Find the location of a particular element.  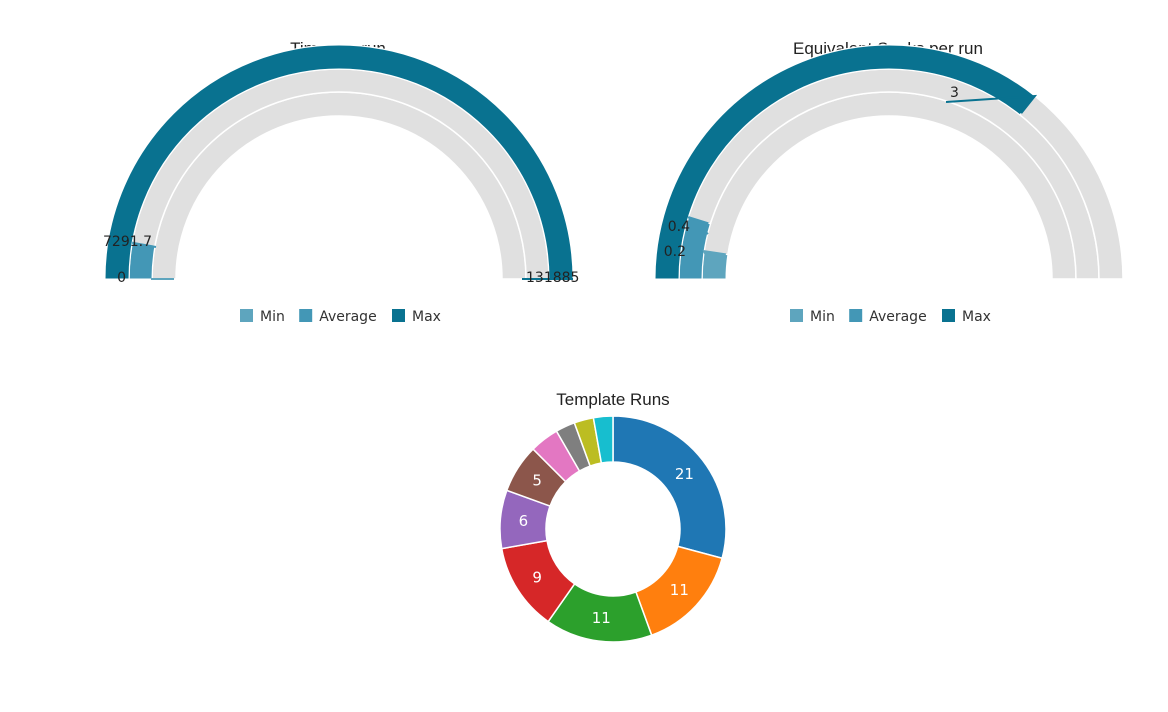

donut-slice-label: 6 is located at coordinates (524, 521).